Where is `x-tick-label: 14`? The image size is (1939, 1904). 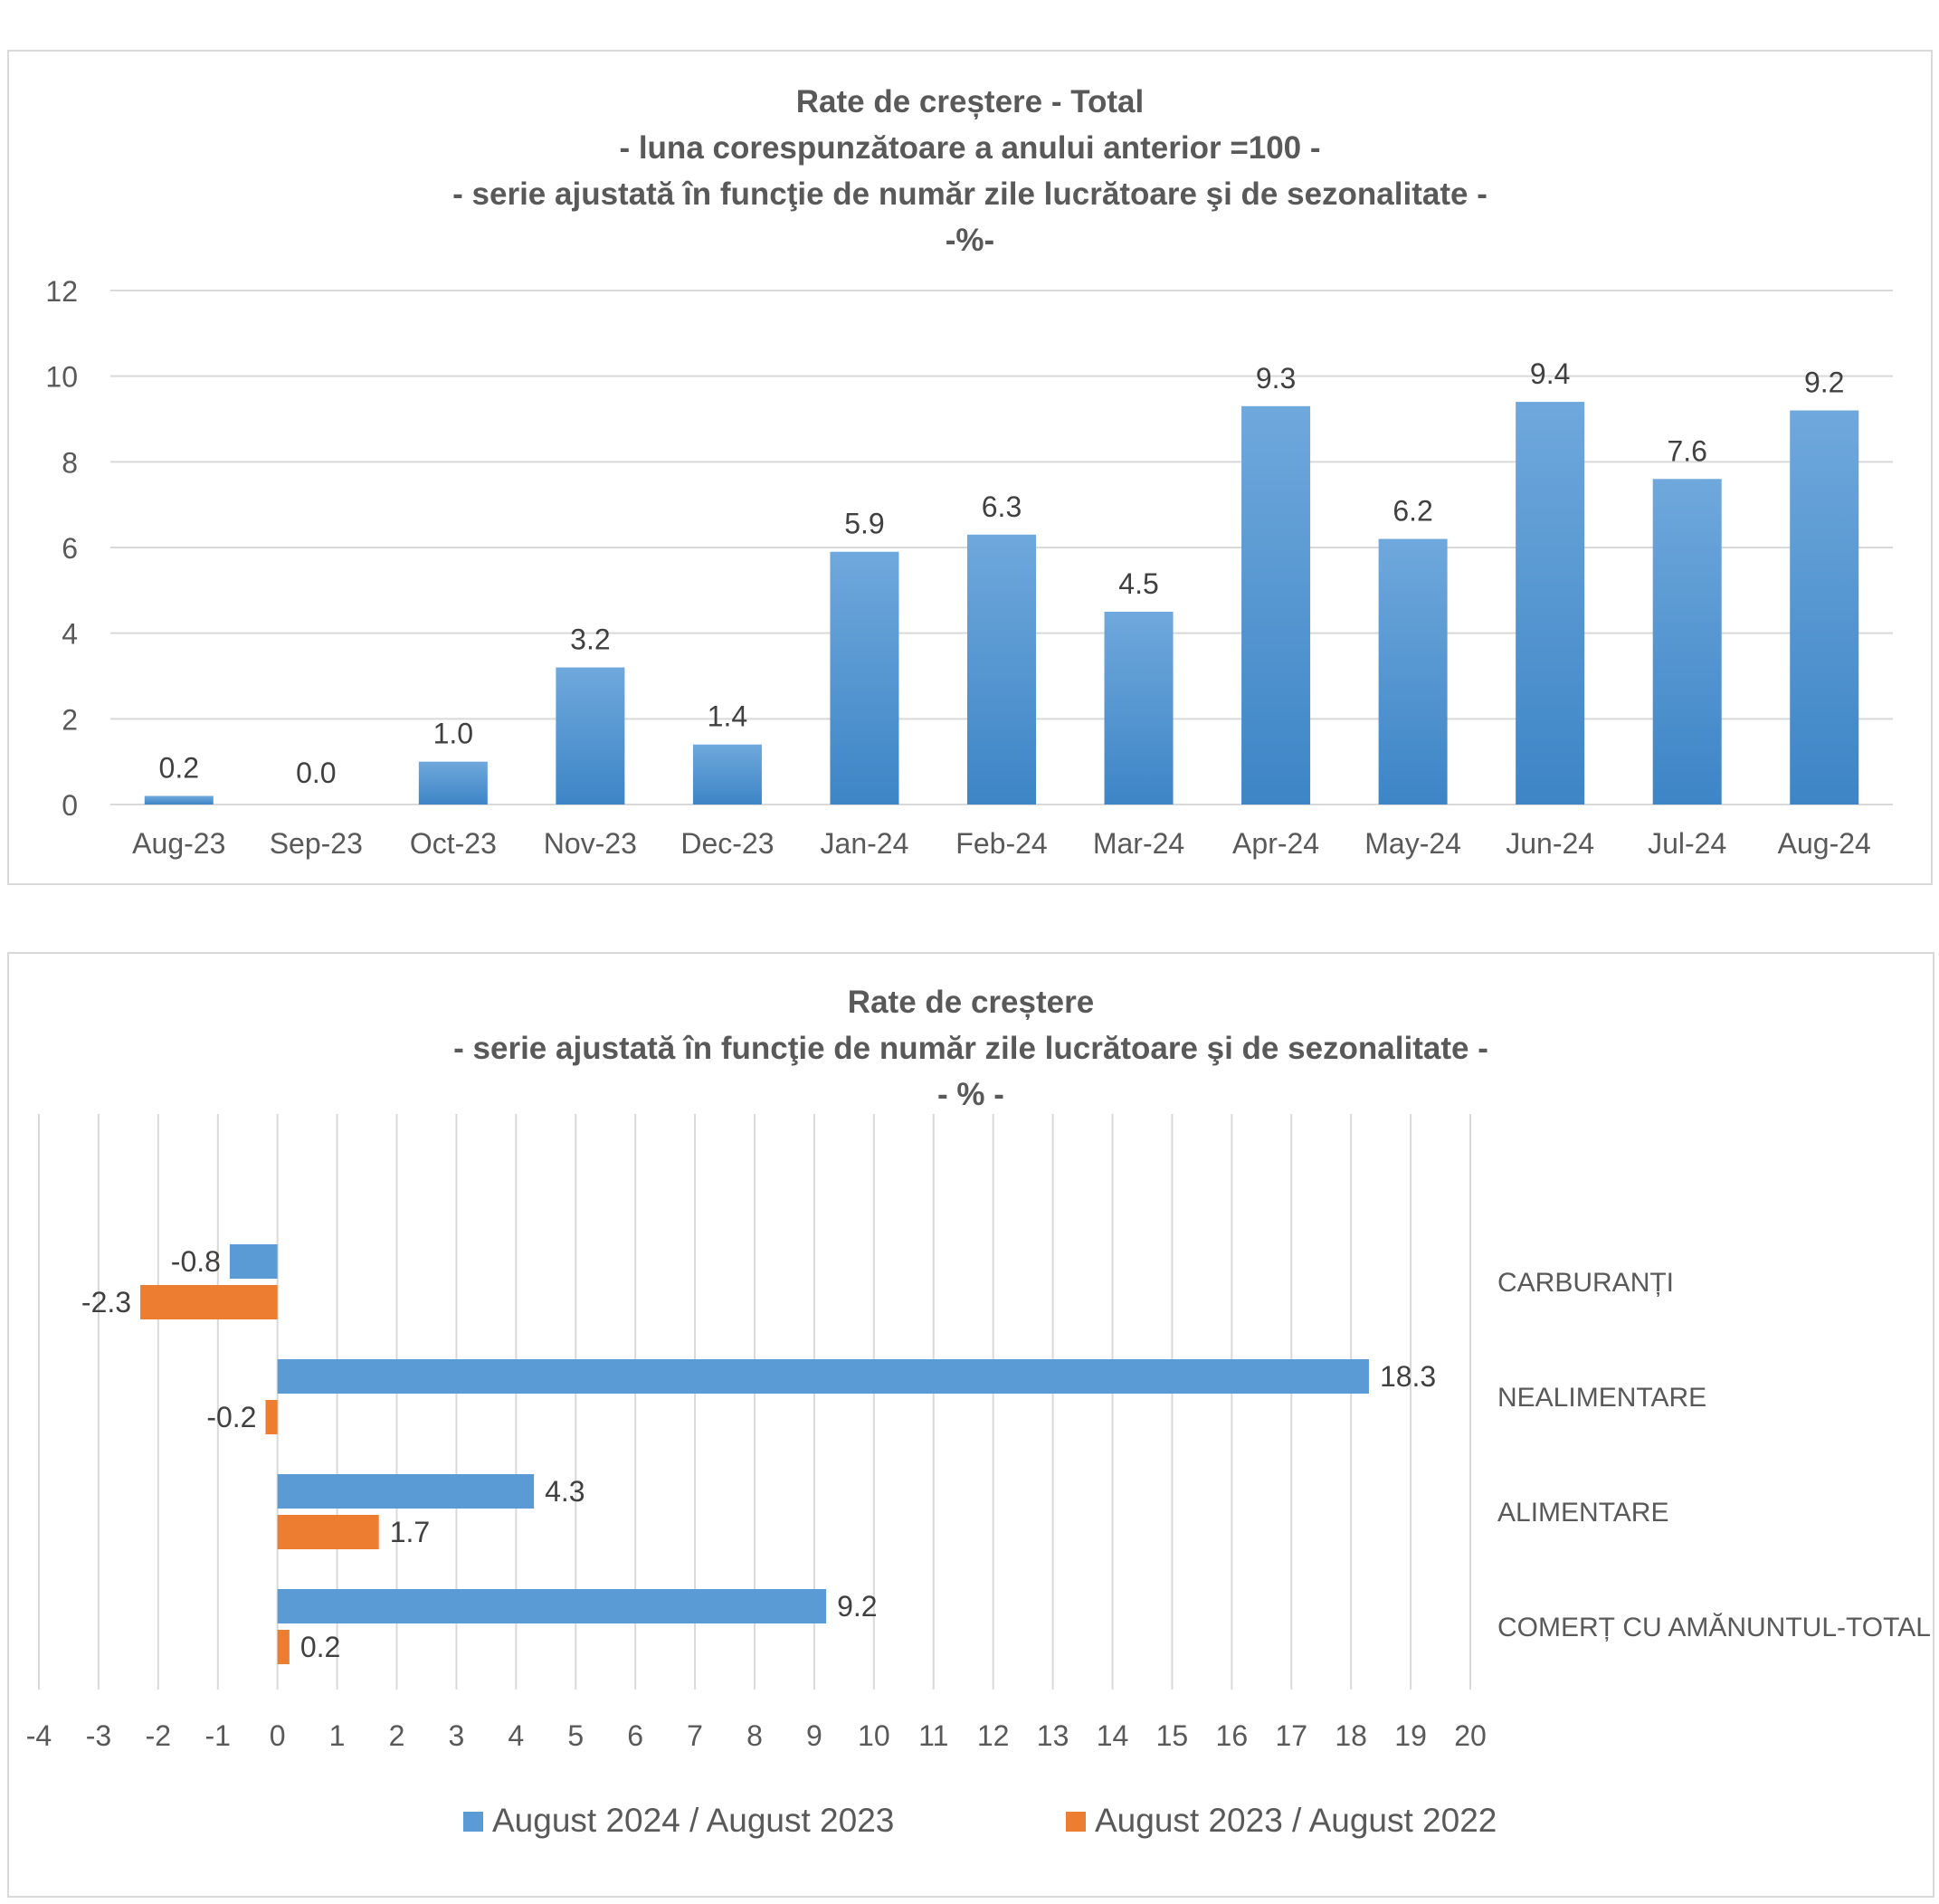
x-tick-label: 14 is located at coordinates (1113, 1735).